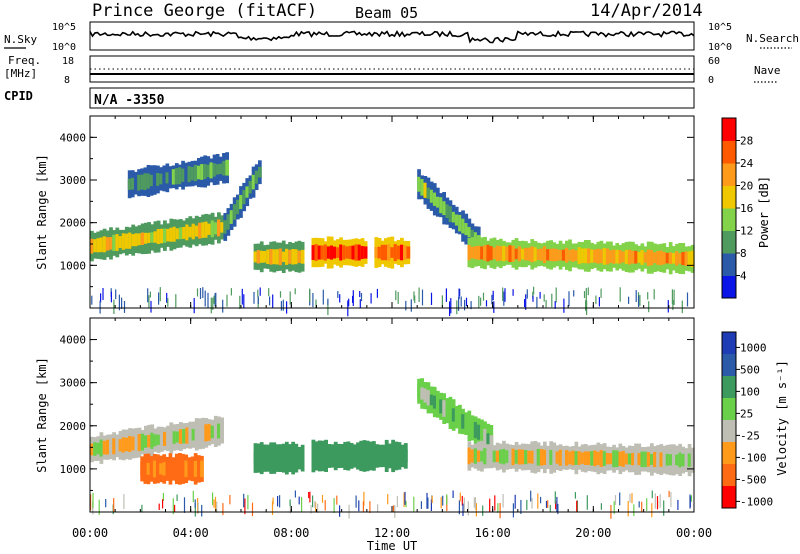  I want to click on freq-label-2: [MHz], so click(20, 73).